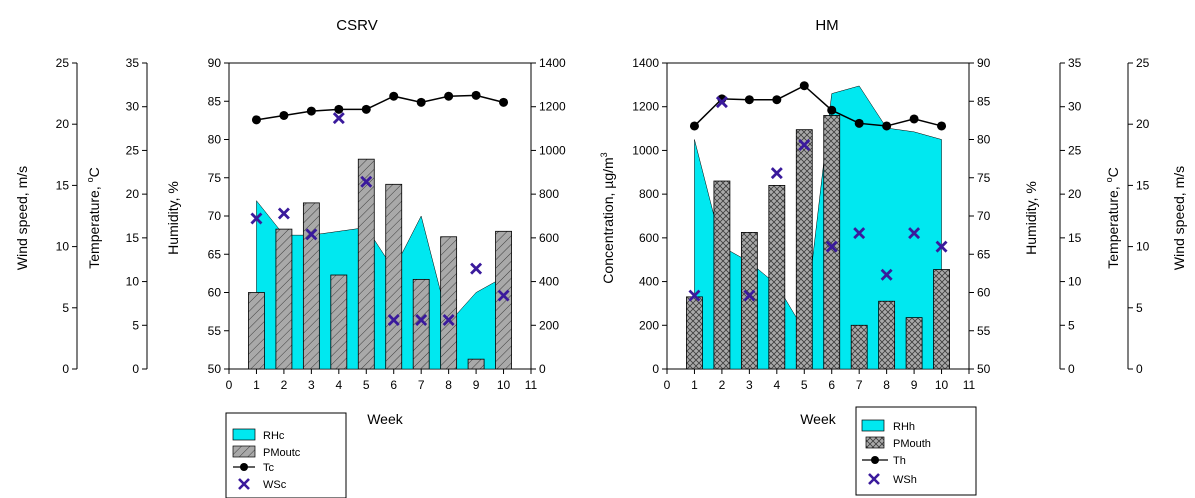  I want to click on csrv-legend-t: Tc, so click(269, 468).